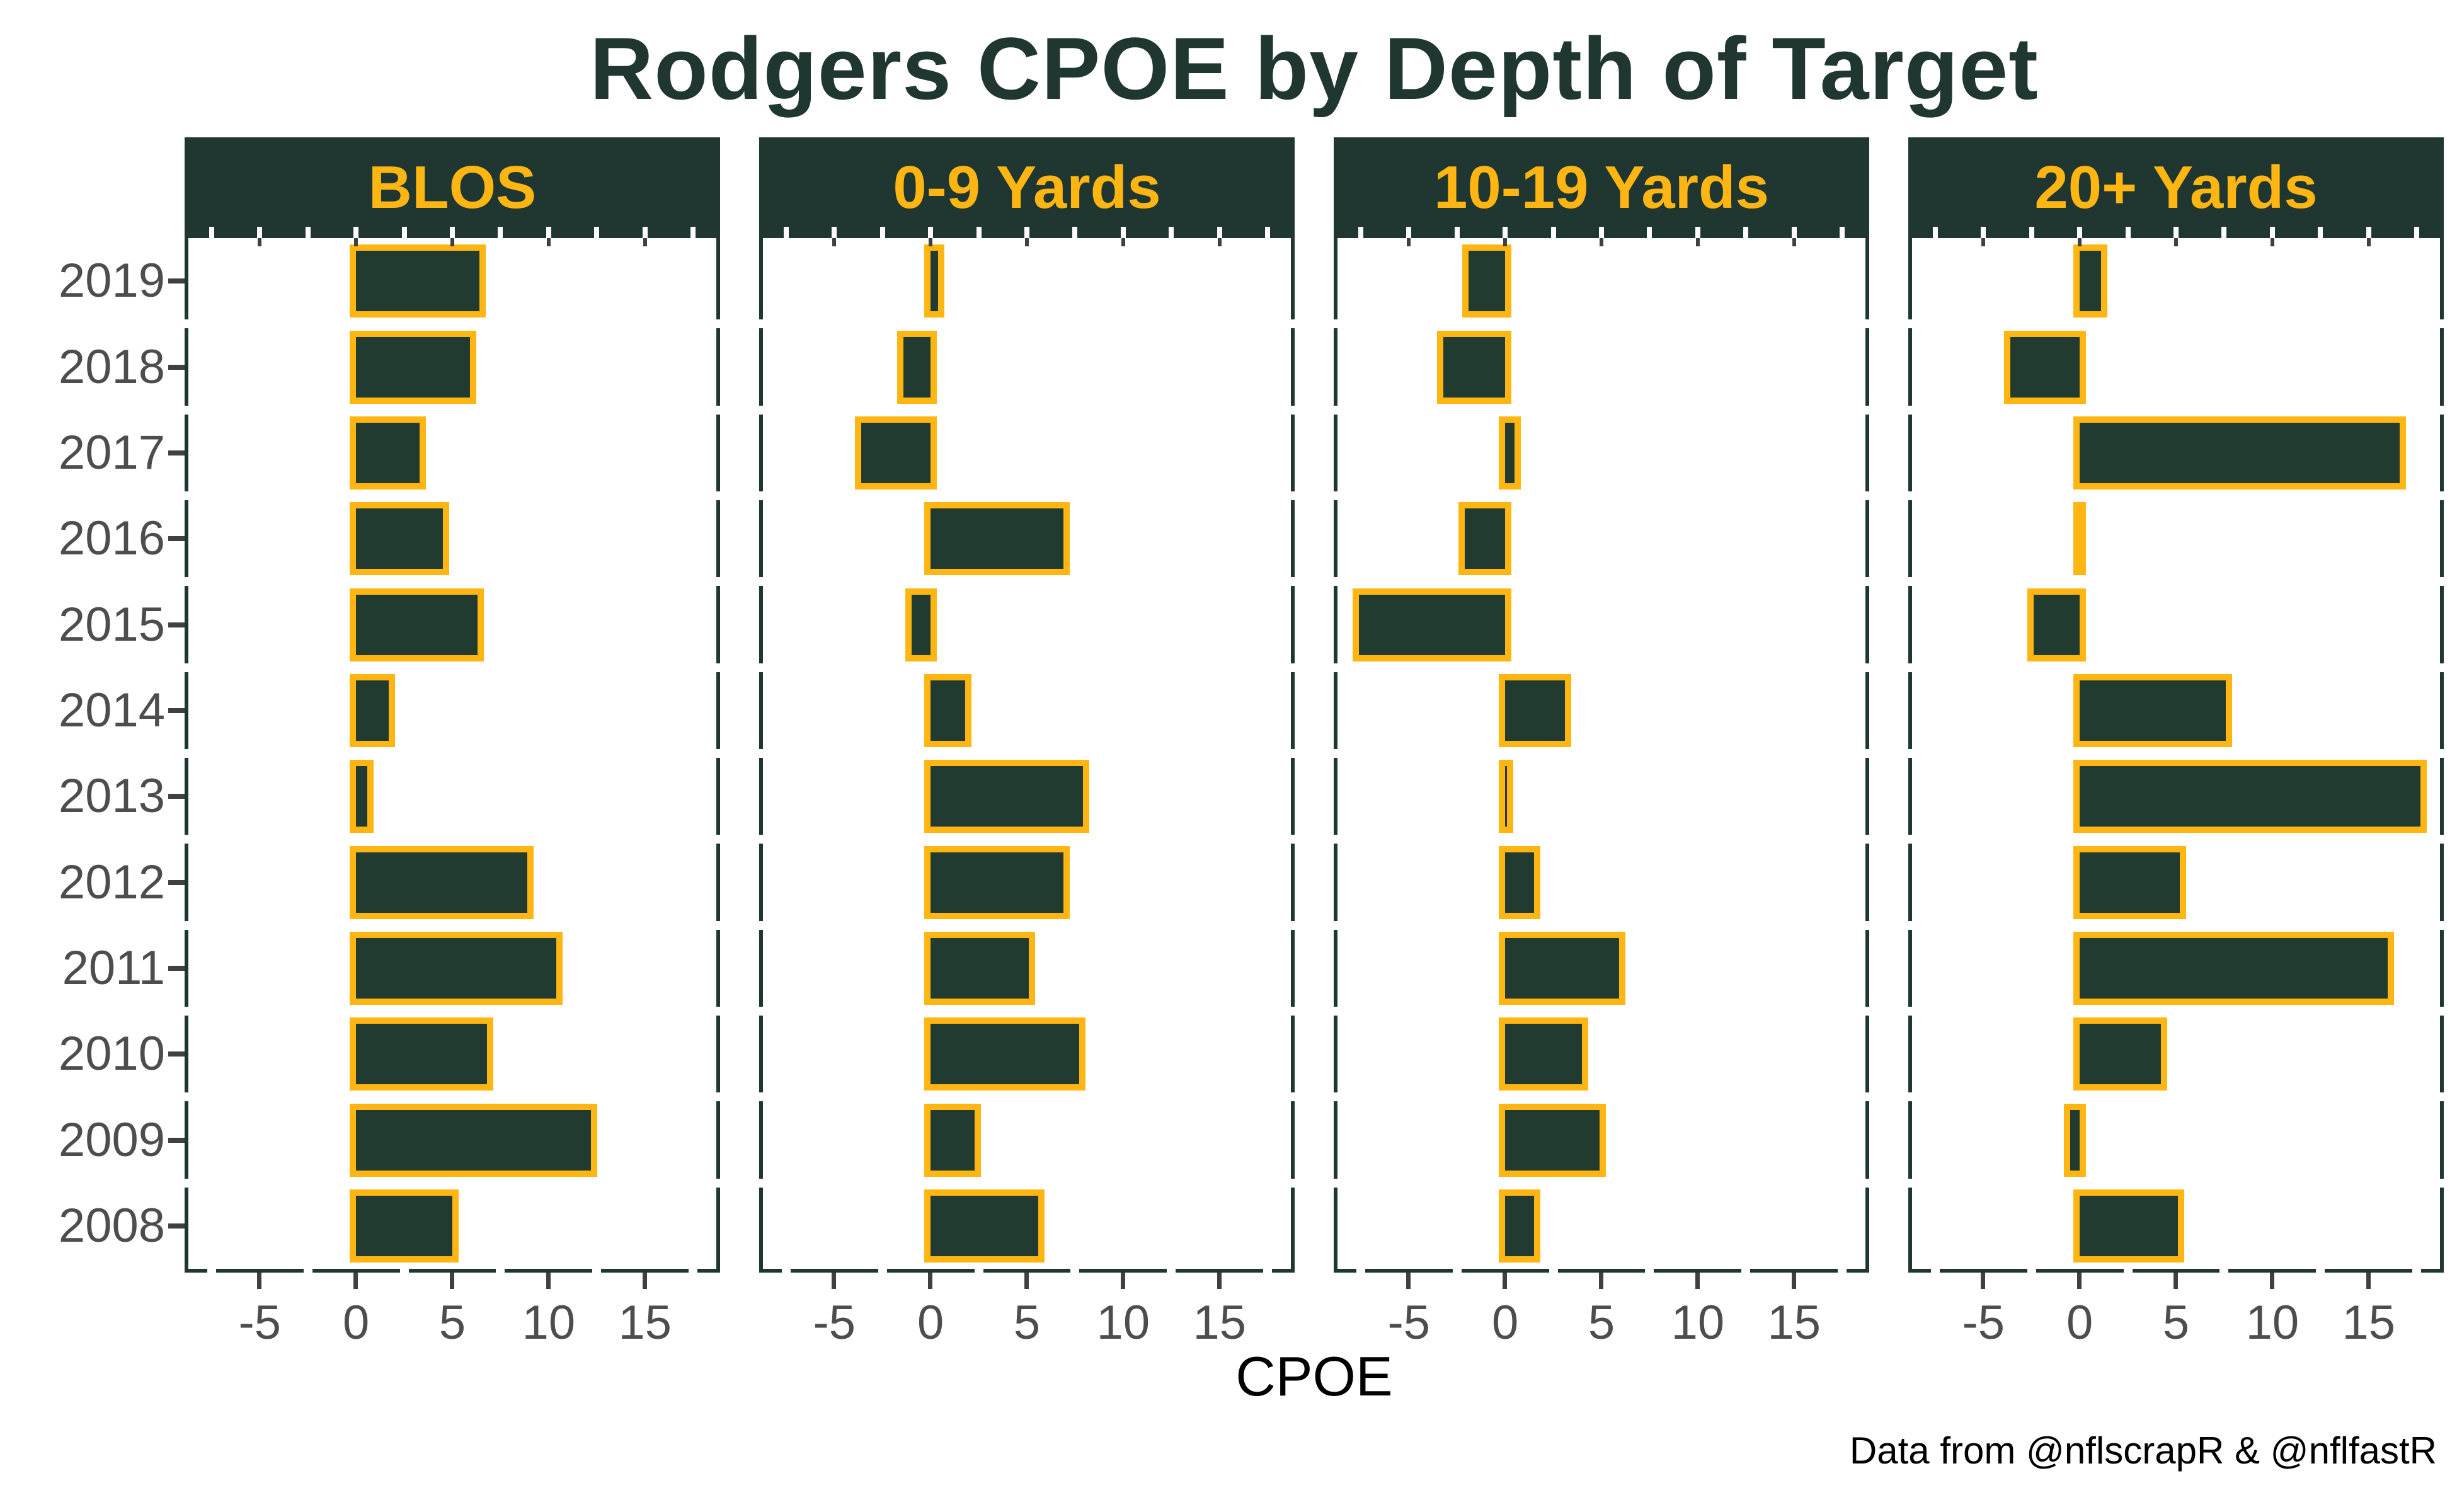 The width and height of the screenshot is (2457, 1512). Describe the element at coordinates (948, 710) in the screenshot. I see `bar-09Yards-2014` at that location.